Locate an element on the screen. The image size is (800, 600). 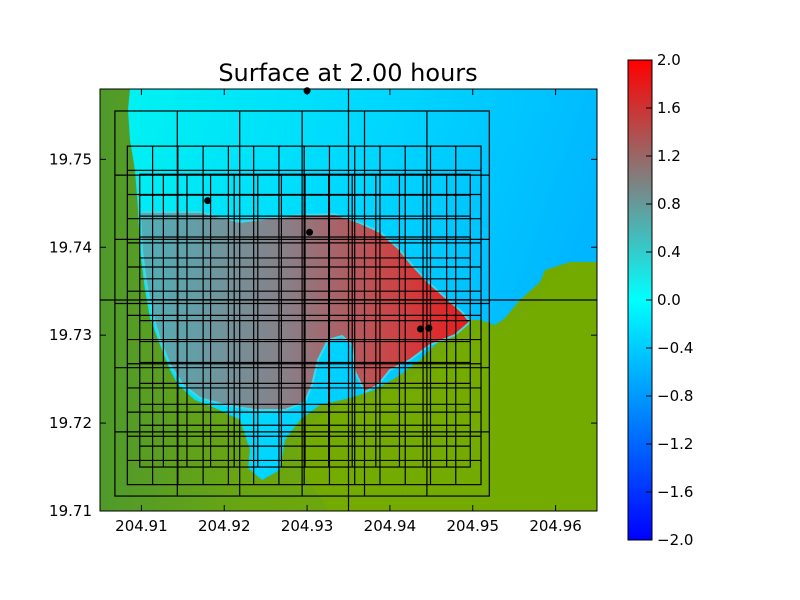
x-tick-label: 204.94 is located at coordinates (390, 526).